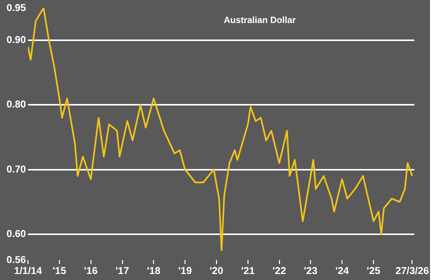 Image resolution: width=445 pixels, height=280 pixels. Describe the element at coordinates (217, 271) in the screenshot. I see `x-tick-label: '20` at that location.